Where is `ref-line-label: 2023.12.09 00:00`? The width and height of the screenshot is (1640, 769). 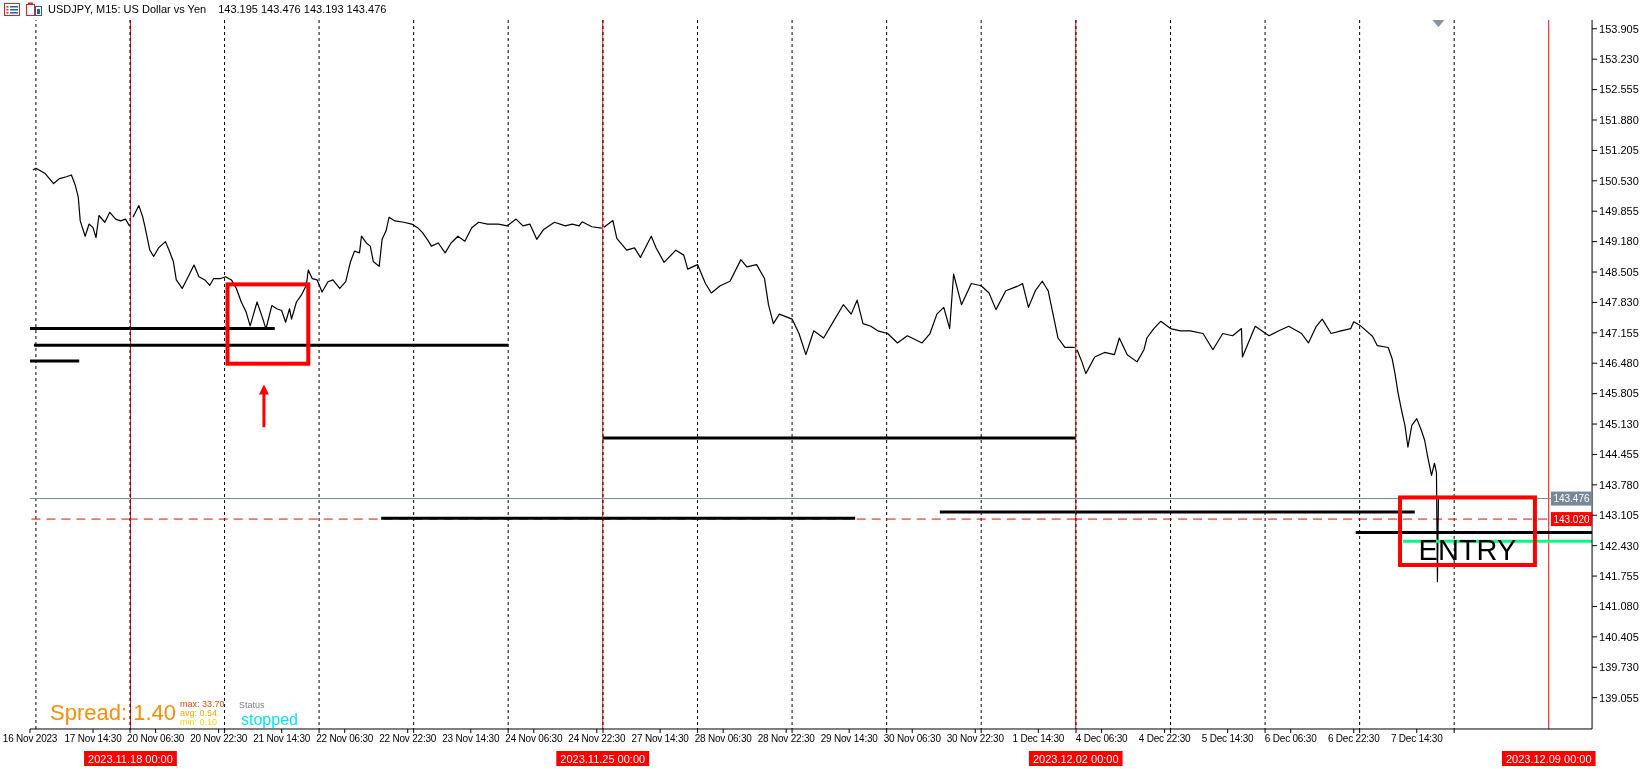
ref-line-label: 2023.12.09 00:00 is located at coordinates (1548, 758).